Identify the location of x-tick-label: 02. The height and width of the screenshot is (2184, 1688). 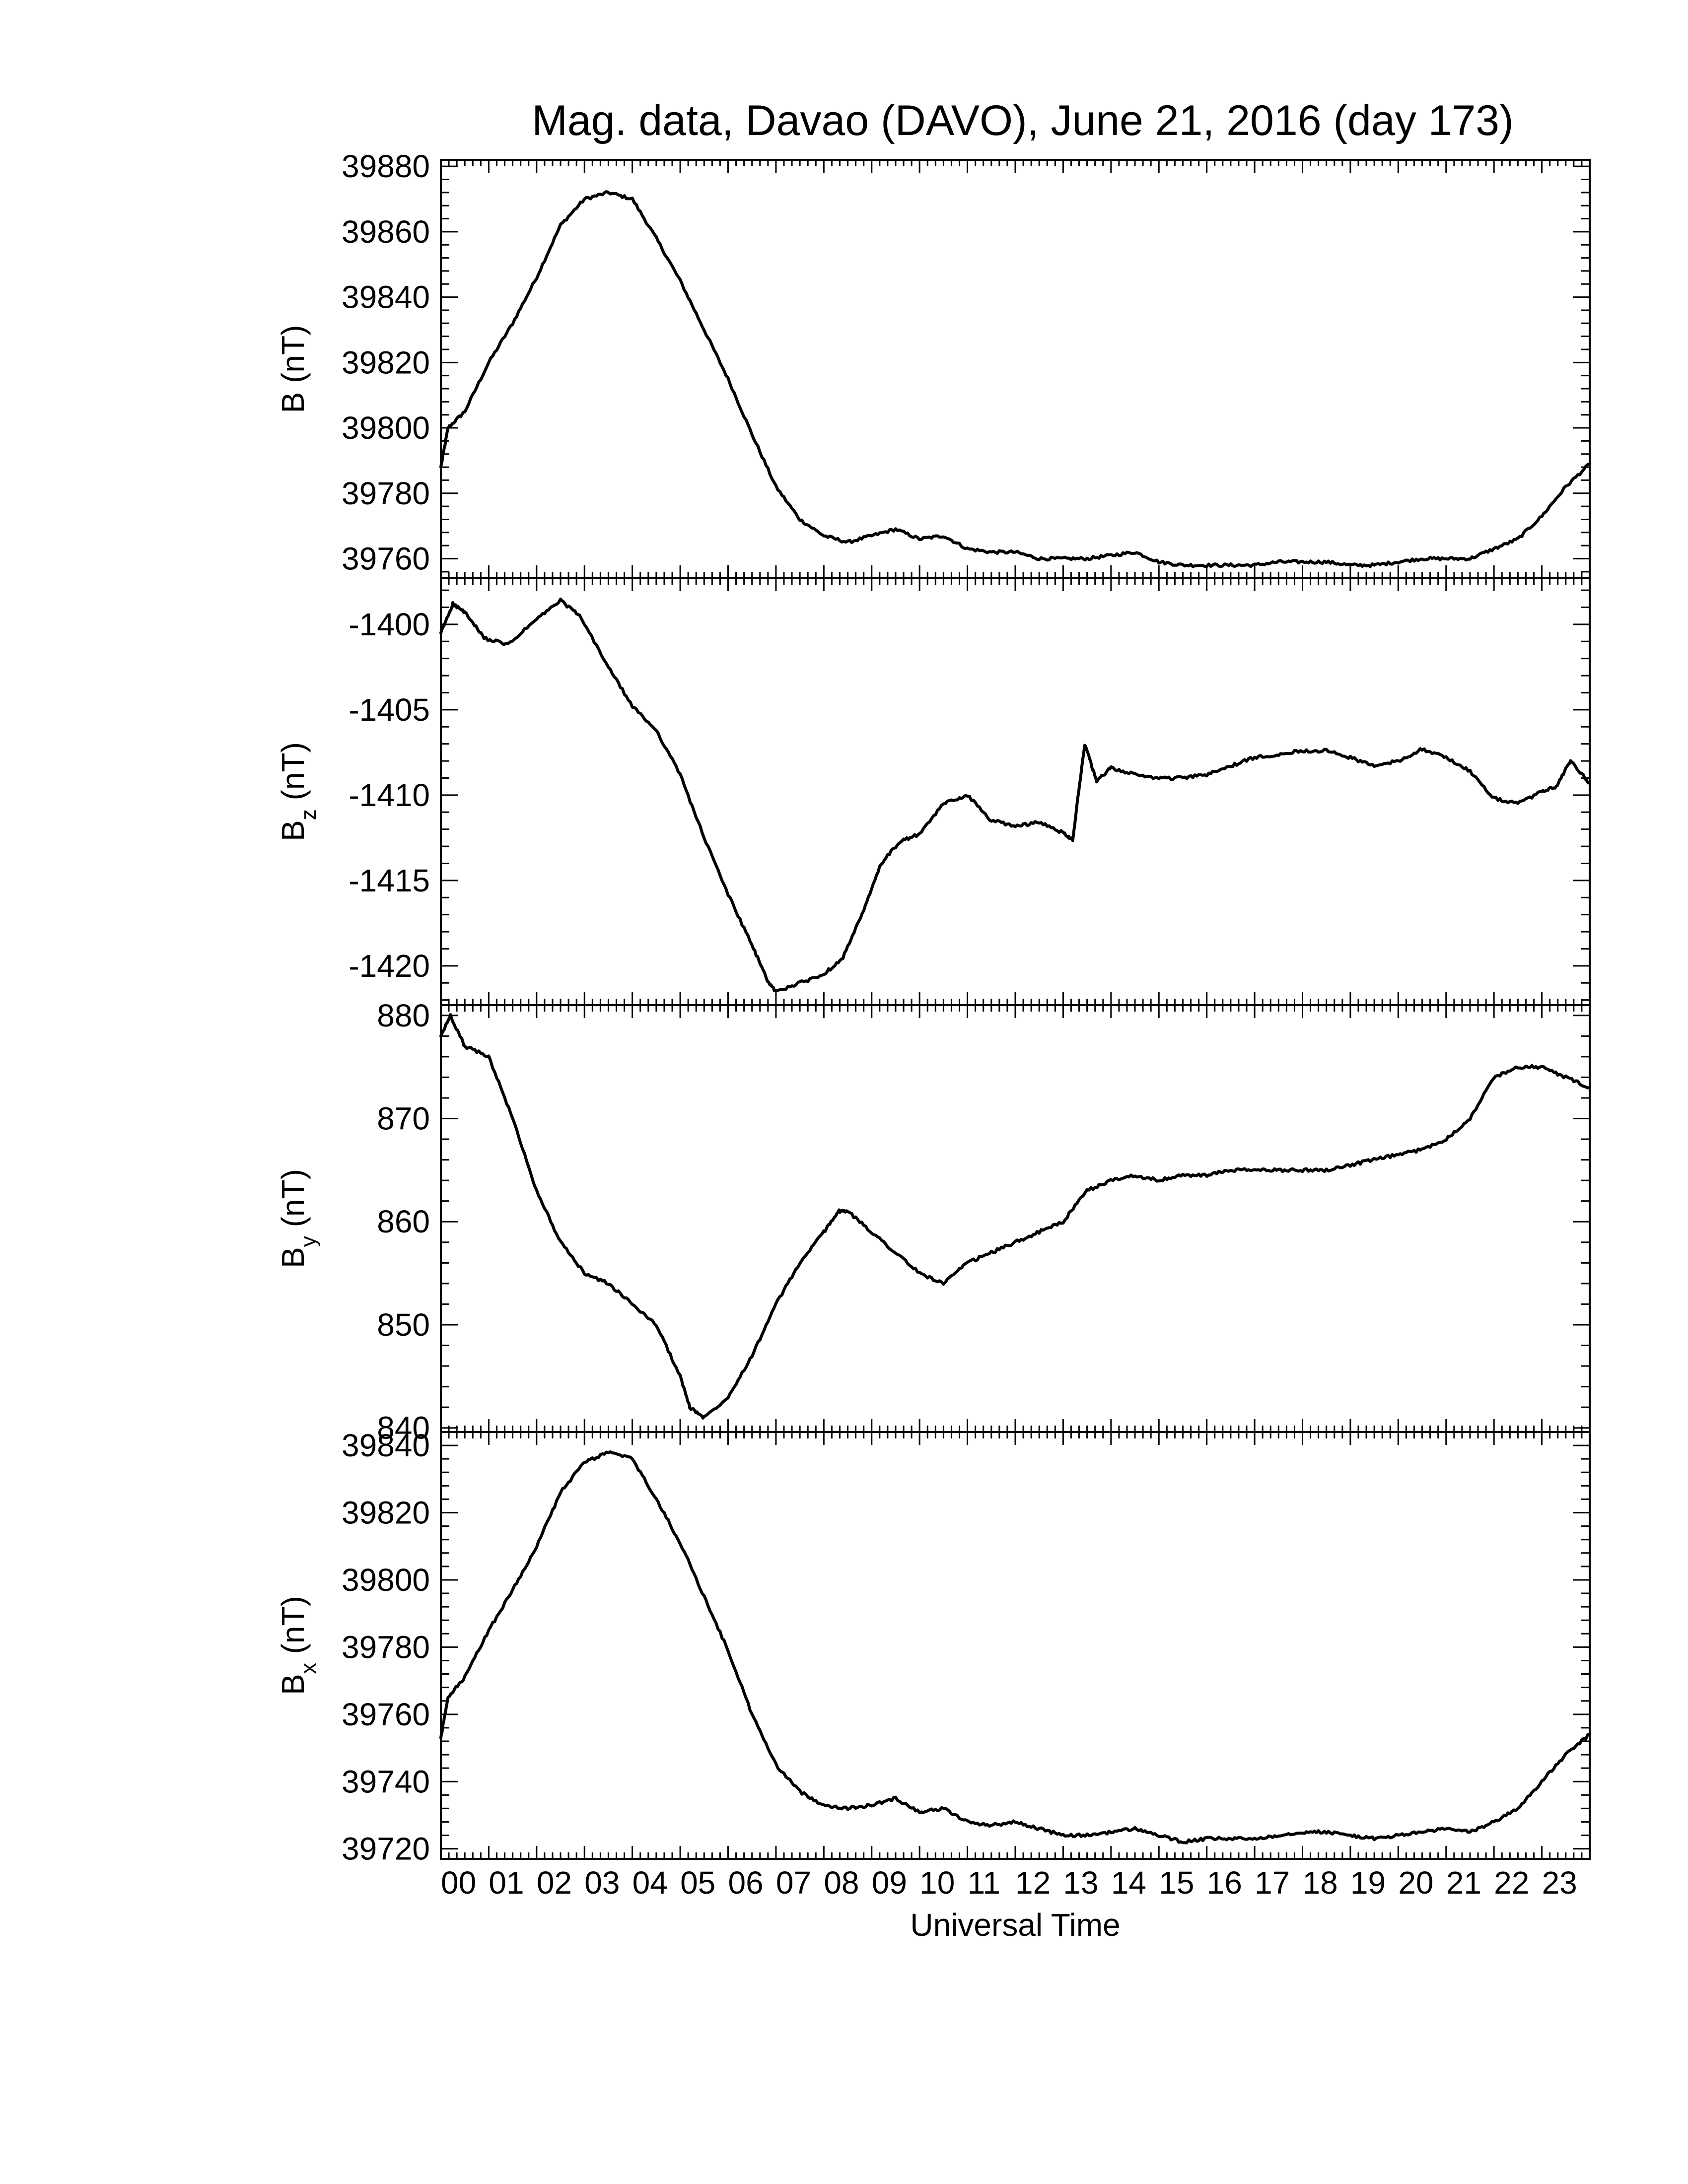
(554, 1883).